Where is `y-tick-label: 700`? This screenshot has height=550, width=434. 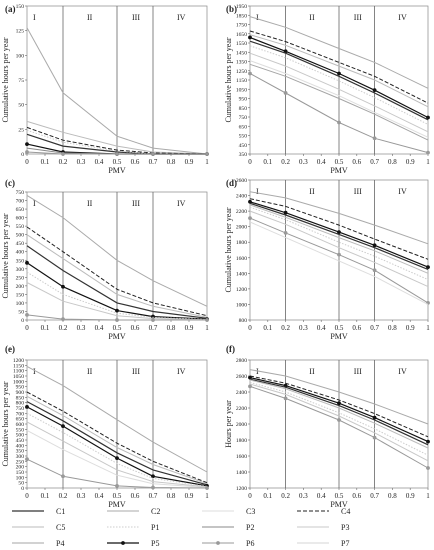 y-tick-label: 700 is located at coordinates (20, 202).